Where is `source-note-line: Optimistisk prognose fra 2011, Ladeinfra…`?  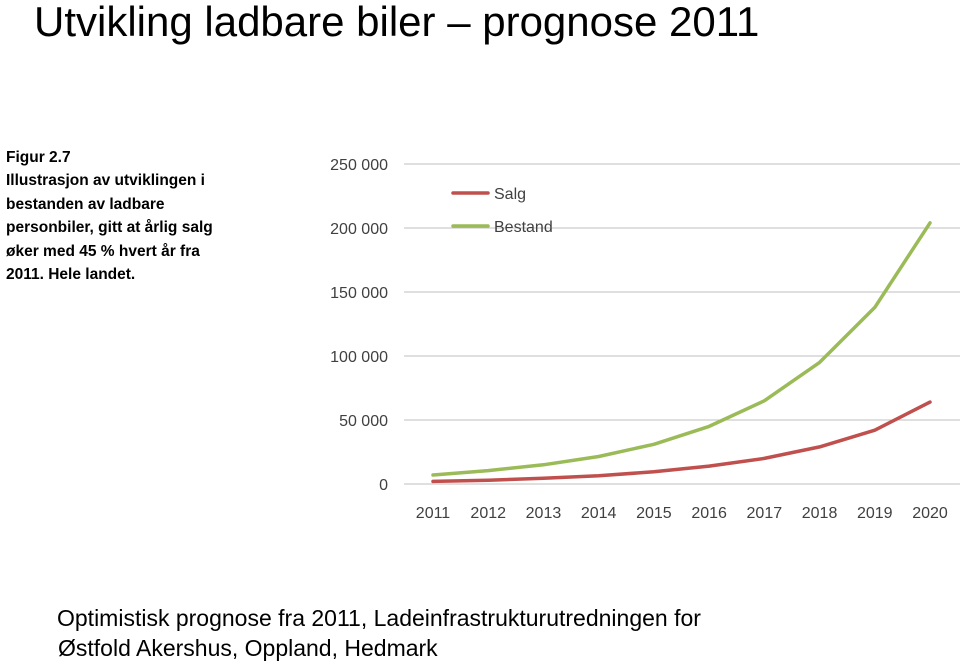 source-note-line: Optimistisk prognose fra 2011, Ladeinfra… is located at coordinates (379, 618).